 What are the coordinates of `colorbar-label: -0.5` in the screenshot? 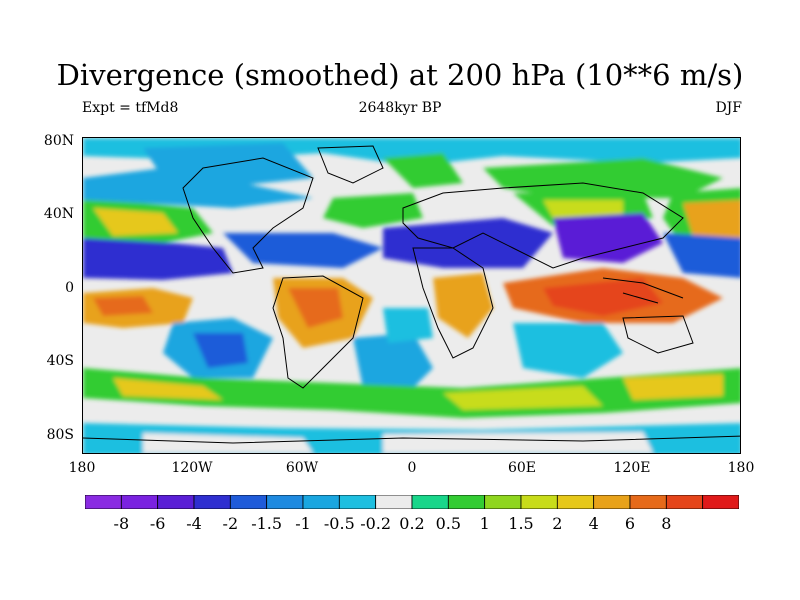 It's located at (339, 523).